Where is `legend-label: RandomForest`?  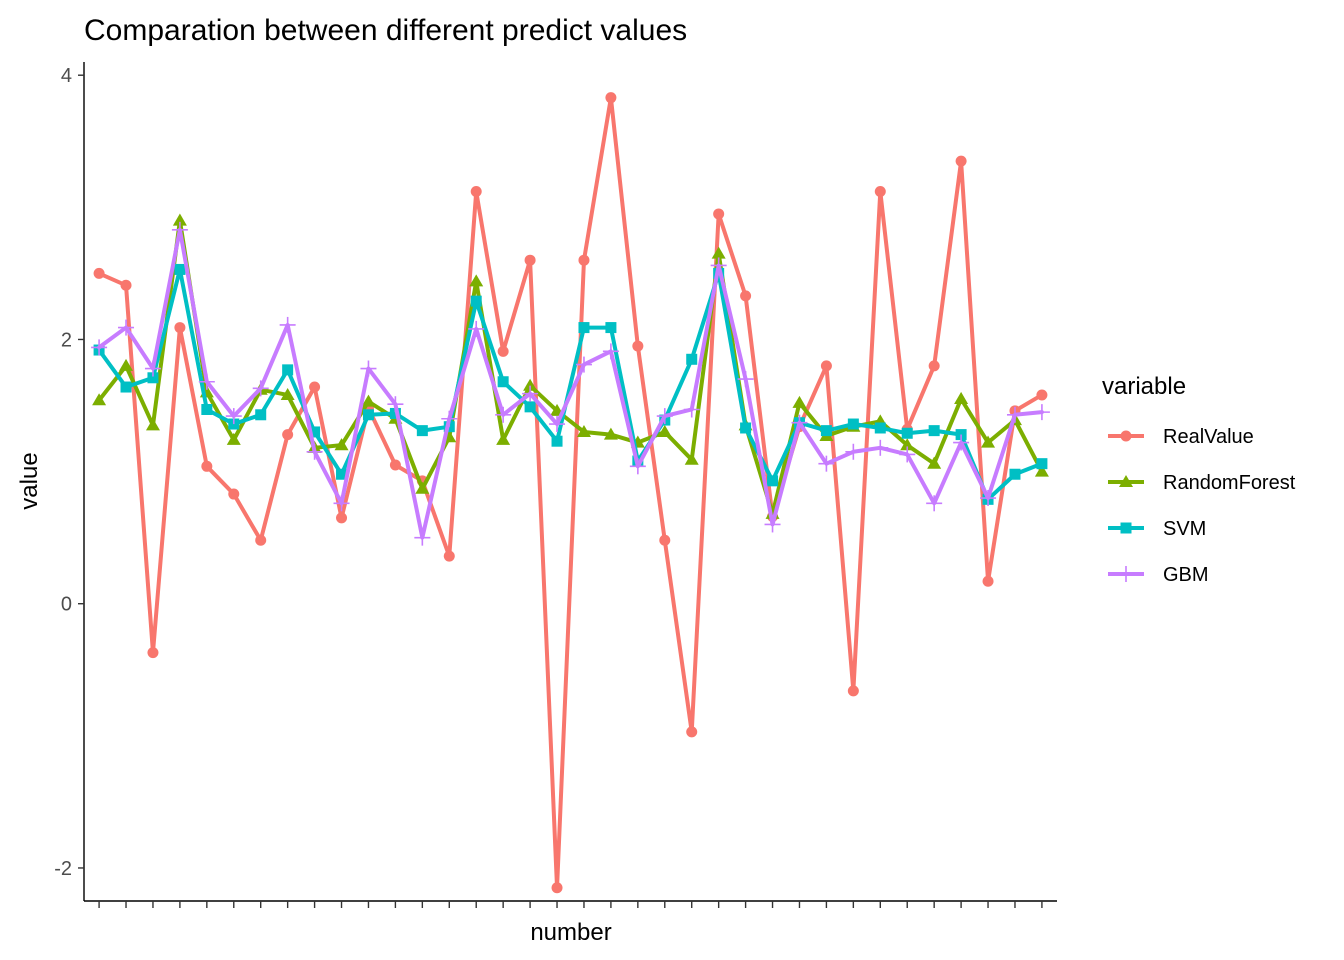 legend-label: RandomForest is located at coordinates (1229, 483).